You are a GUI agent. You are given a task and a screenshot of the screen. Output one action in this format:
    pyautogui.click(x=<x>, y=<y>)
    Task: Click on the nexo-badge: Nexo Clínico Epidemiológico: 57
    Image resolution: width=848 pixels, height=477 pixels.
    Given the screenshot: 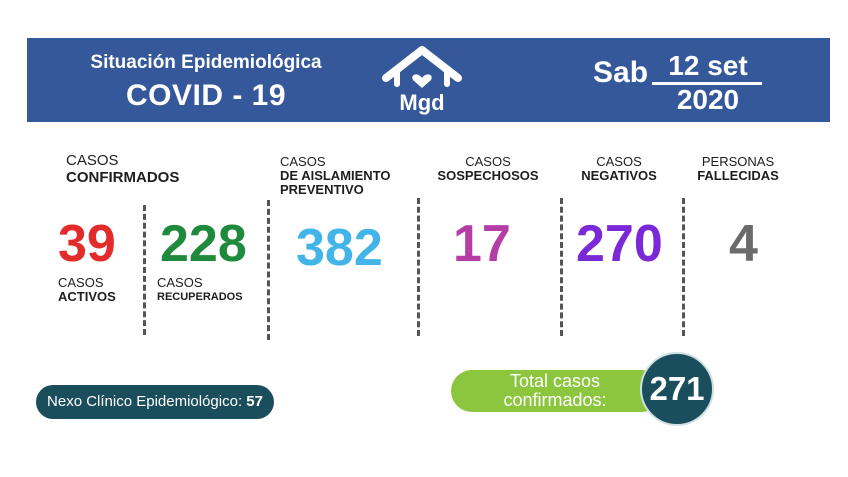 What is the action you would take?
    pyautogui.click(x=155, y=402)
    